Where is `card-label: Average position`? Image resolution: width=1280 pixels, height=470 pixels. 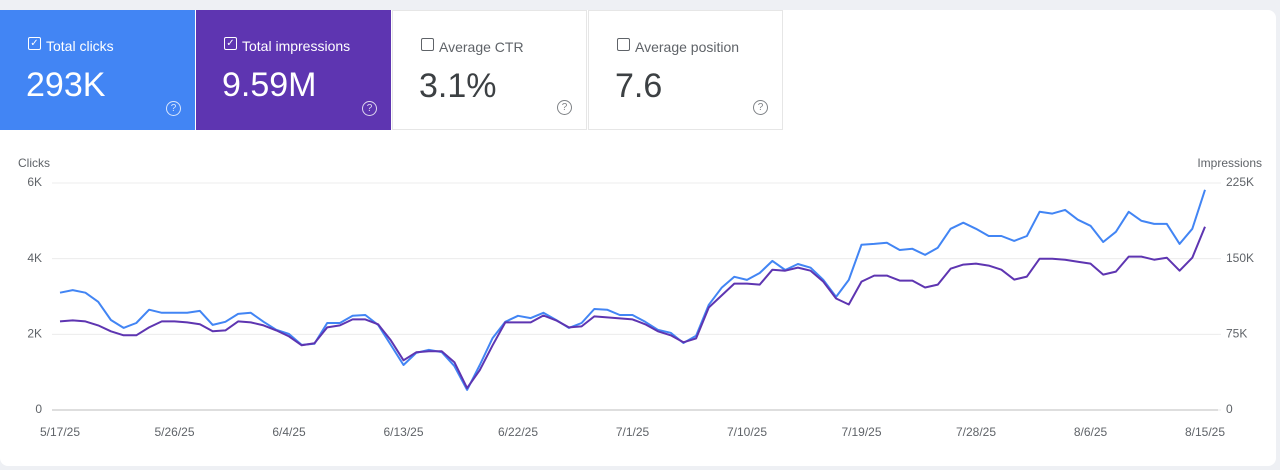
card-label: Average position is located at coordinates (678, 46).